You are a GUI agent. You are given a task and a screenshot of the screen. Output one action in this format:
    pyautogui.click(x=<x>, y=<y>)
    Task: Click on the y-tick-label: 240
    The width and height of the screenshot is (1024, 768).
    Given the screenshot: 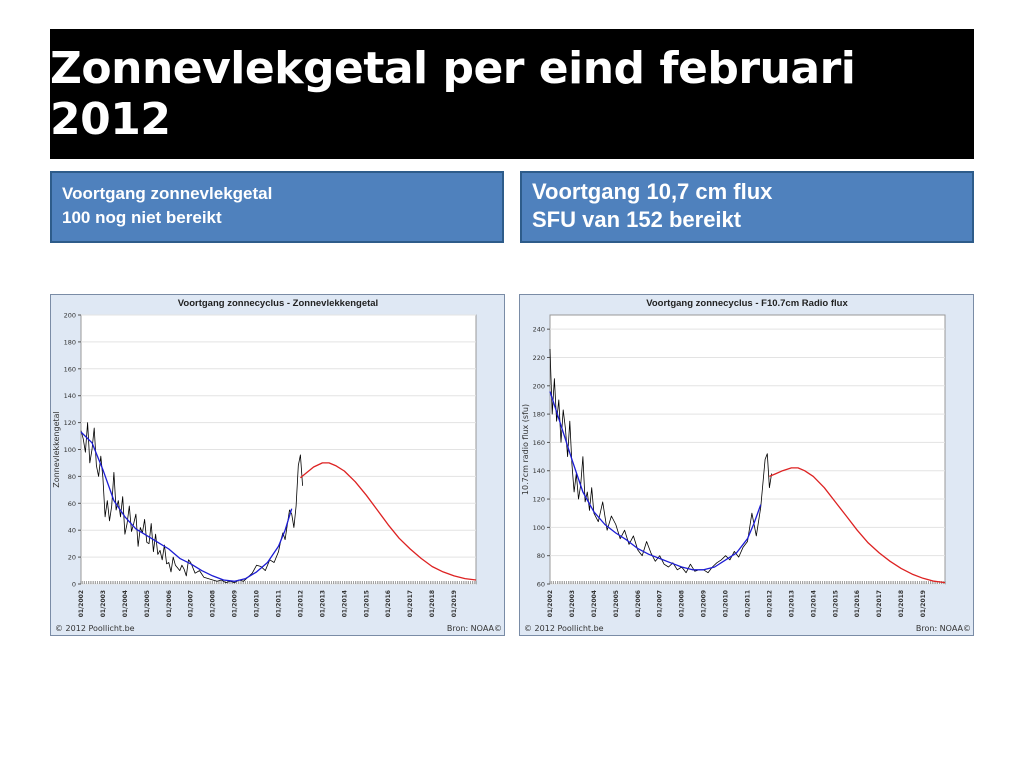 What is the action you would take?
    pyautogui.click(x=539, y=330)
    